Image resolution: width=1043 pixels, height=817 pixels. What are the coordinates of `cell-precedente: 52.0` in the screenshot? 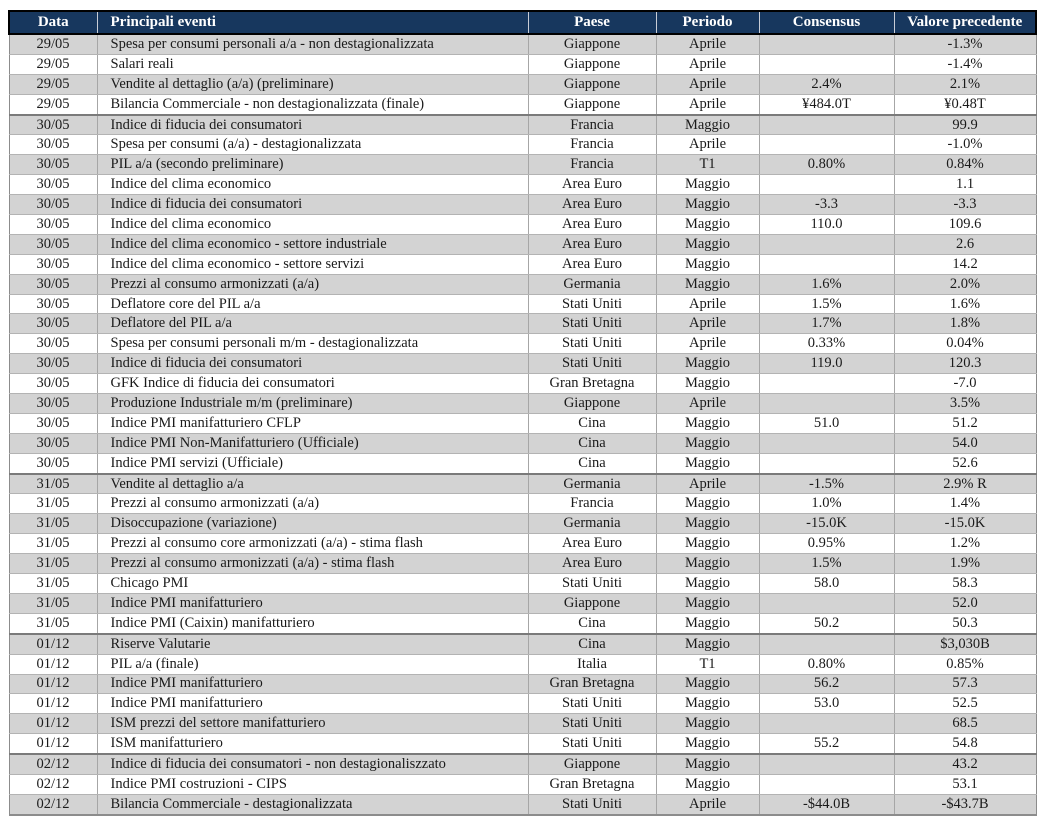 It's located at (965, 603).